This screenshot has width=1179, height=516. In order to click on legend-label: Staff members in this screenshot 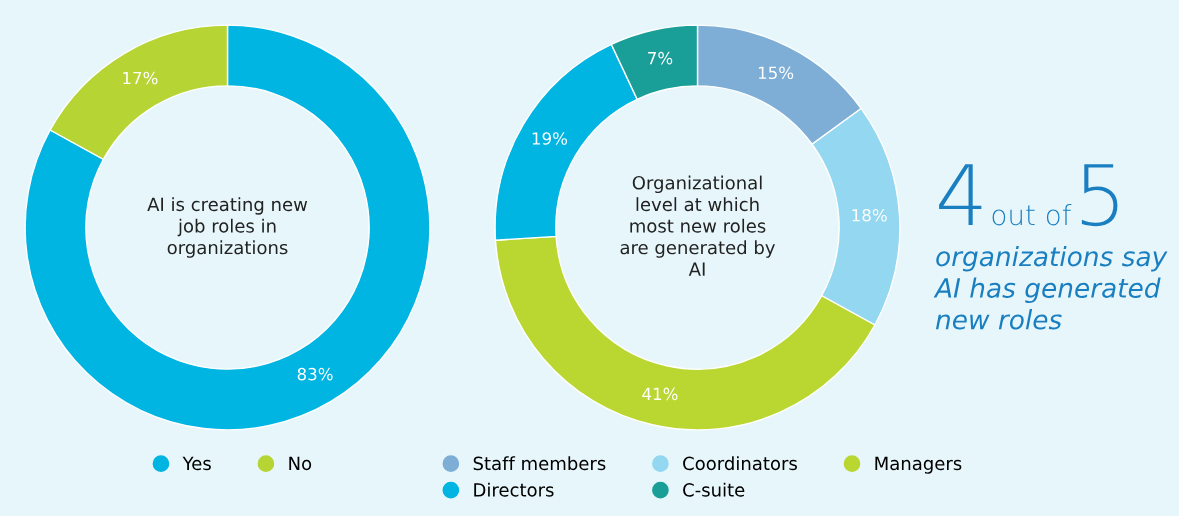, I will do `click(539, 463)`.